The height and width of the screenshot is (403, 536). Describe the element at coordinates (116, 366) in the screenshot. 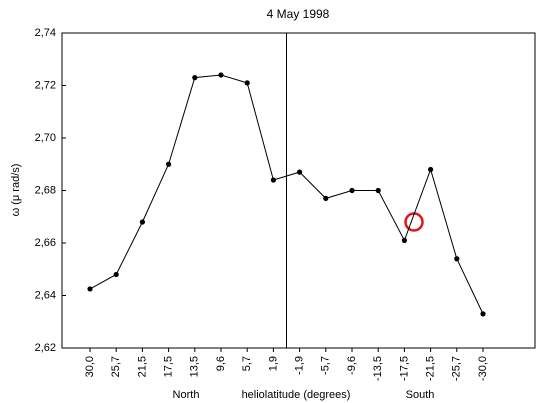

I see `x-tick-label: 25,7` at that location.